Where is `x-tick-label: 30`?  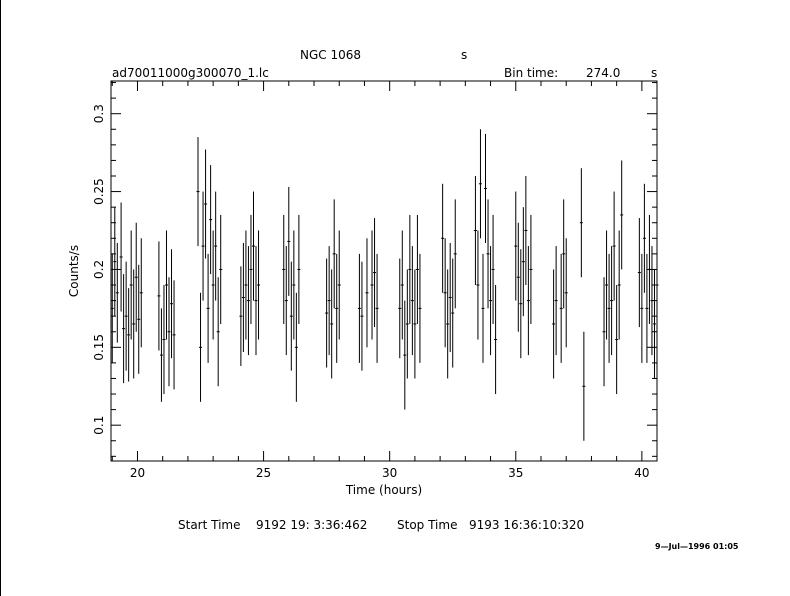 x-tick-label: 30 is located at coordinates (389, 473).